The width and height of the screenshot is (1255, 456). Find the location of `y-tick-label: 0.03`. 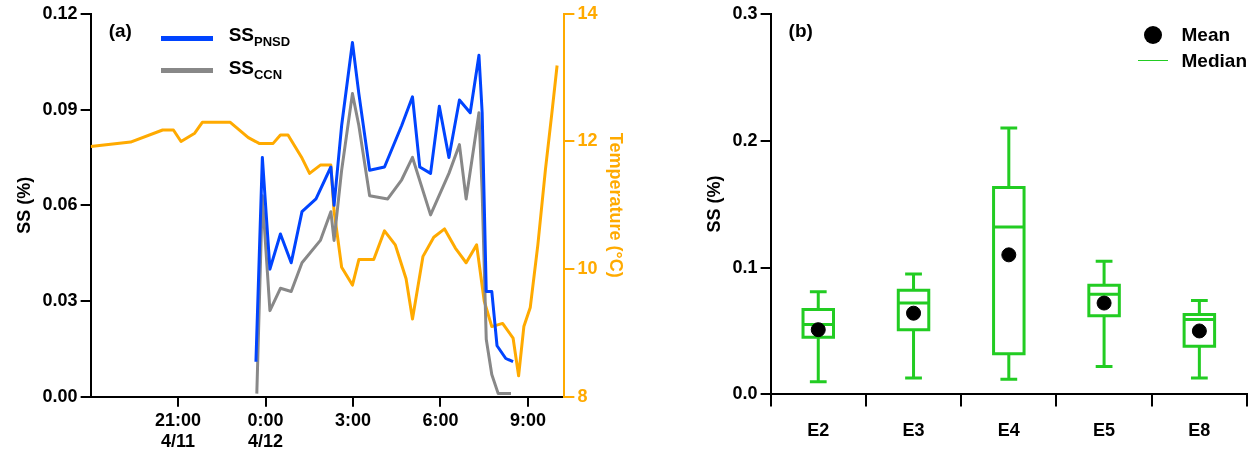

y-tick-label: 0.03 is located at coordinates (60, 300).